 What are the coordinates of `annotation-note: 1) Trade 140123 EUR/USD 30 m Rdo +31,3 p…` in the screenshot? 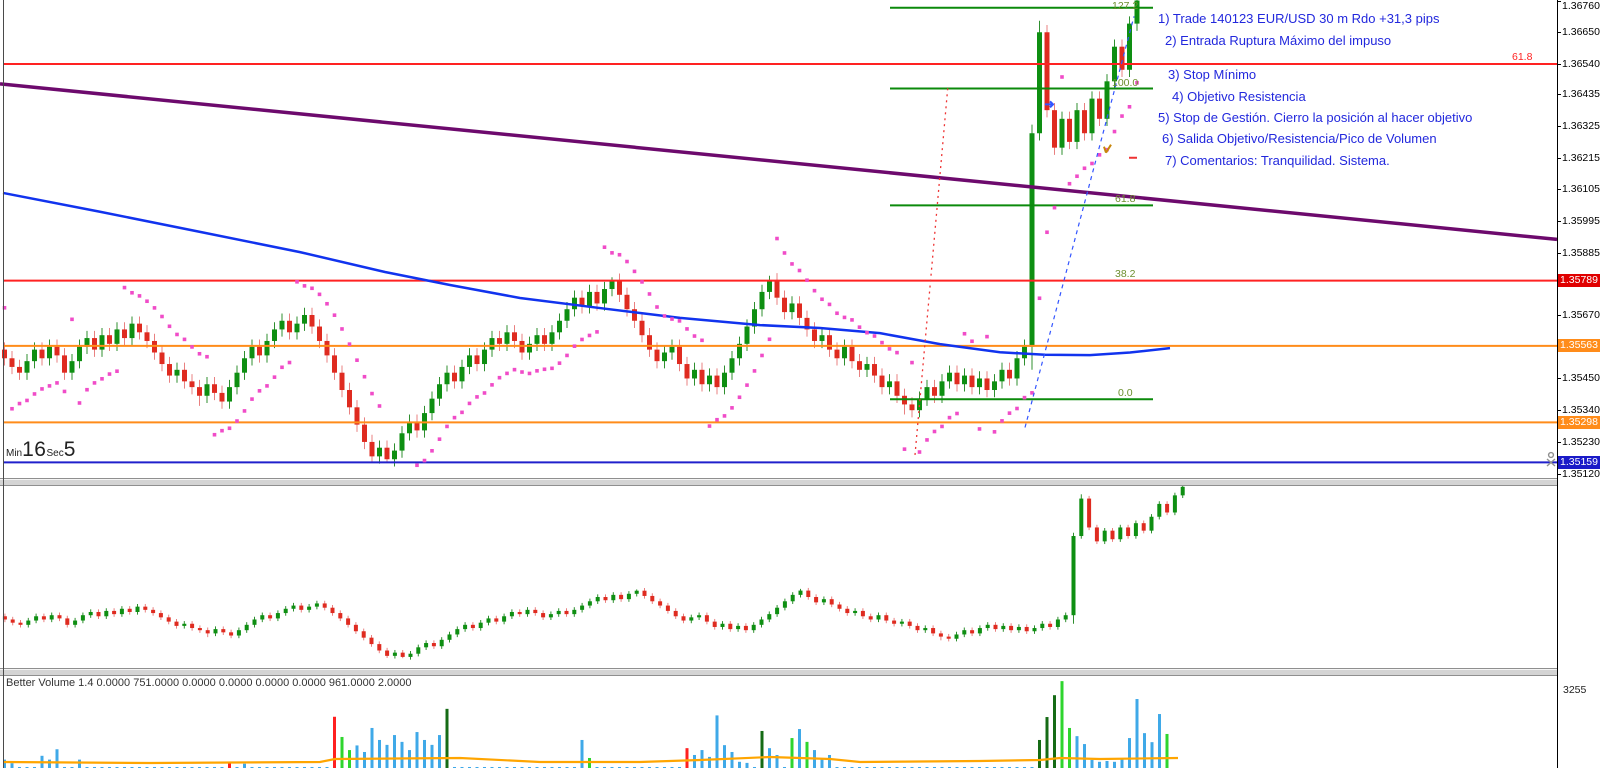 It's located at (1299, 18).